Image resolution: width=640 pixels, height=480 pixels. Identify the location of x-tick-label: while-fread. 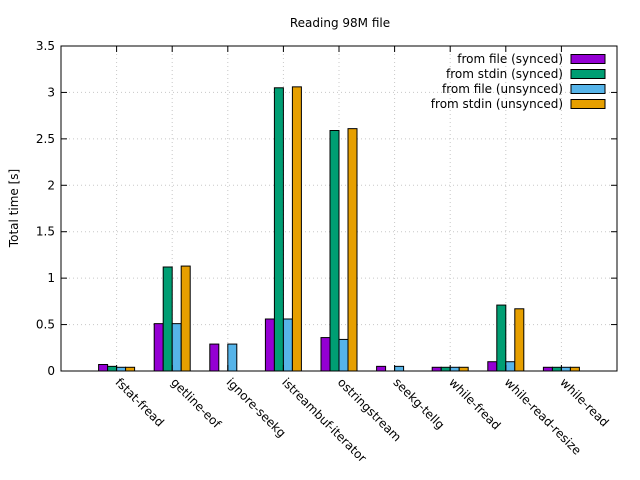
(474, 403).